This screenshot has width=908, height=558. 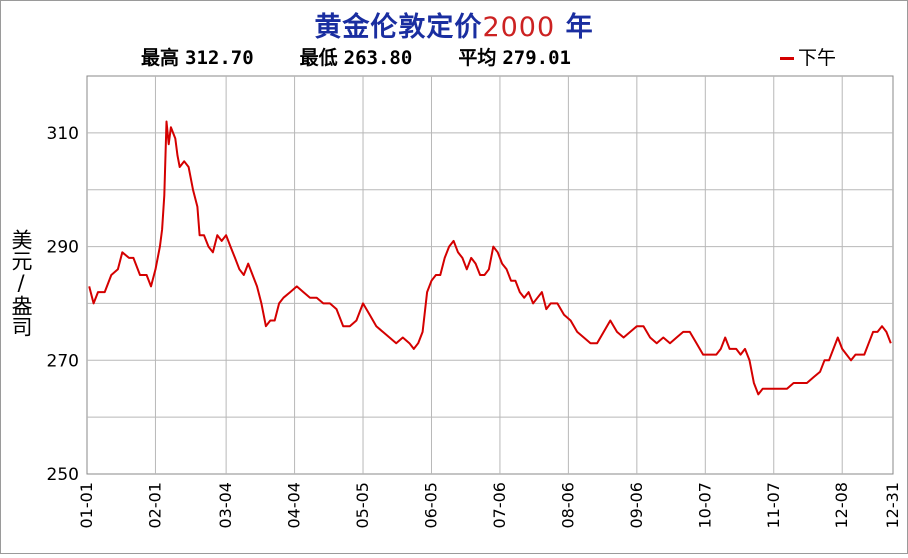 I want to click on y-tick-label: 290, so click(x=63, y=248).